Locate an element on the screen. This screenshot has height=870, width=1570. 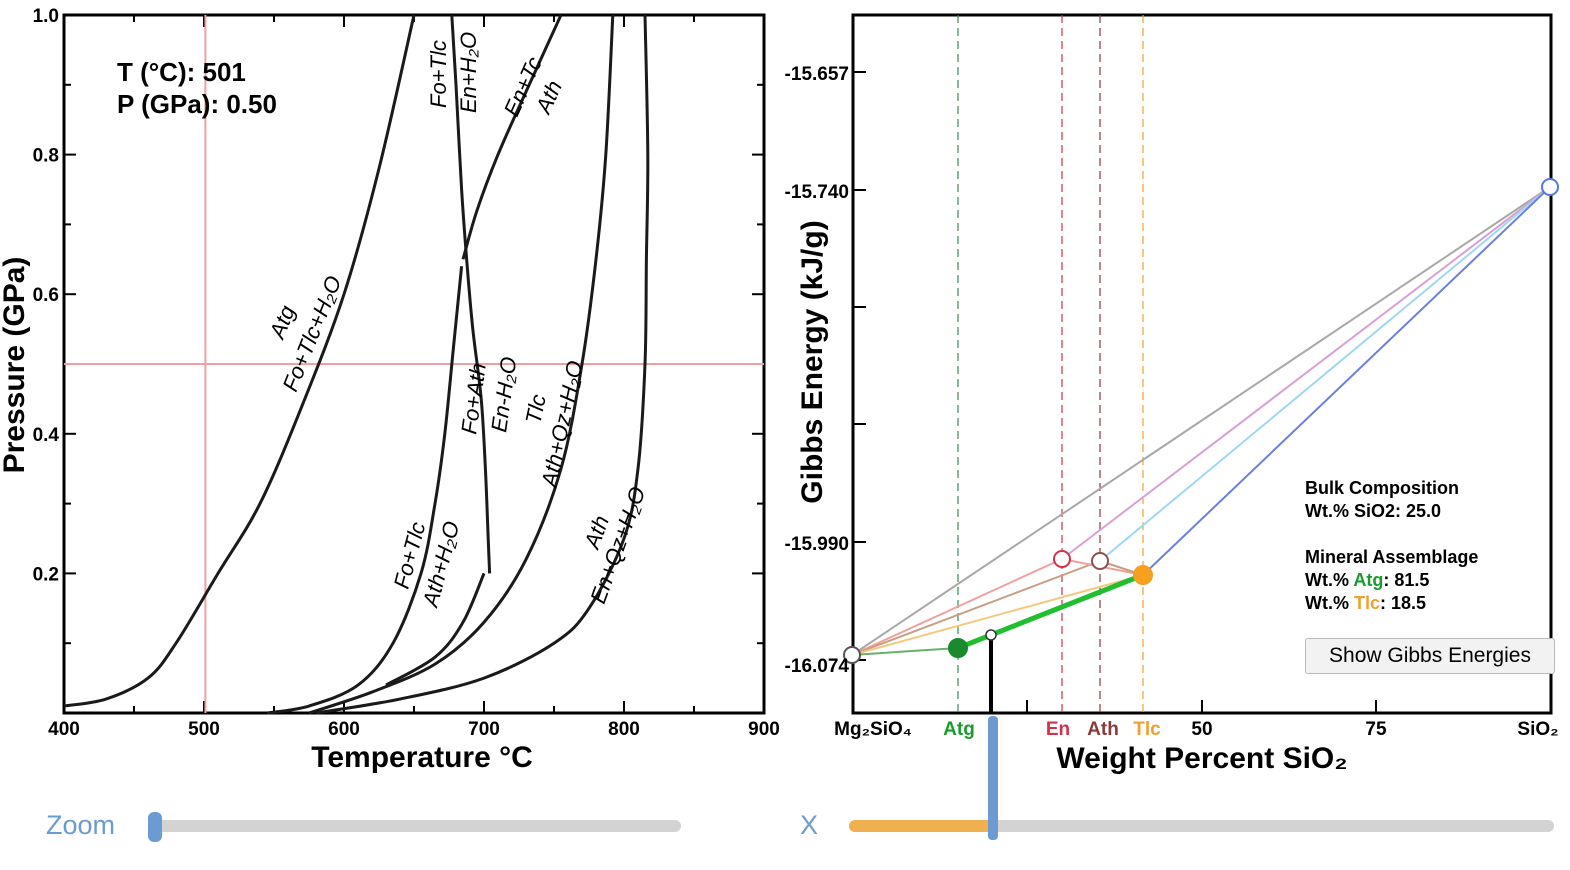
y-tick-label: -15.657 is located at coordinates (817, 74).